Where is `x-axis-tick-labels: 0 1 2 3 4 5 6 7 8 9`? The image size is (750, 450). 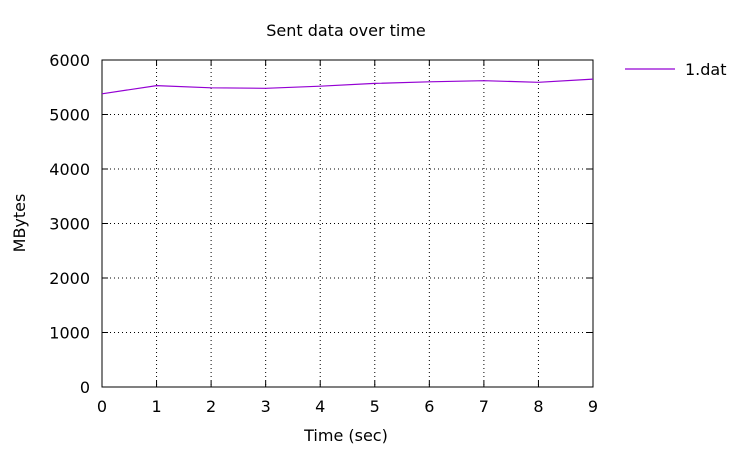
x-axis-tick-labels: 0 1 2 3 4 5 6 7 8 9 is located at coordinates (347, 406).